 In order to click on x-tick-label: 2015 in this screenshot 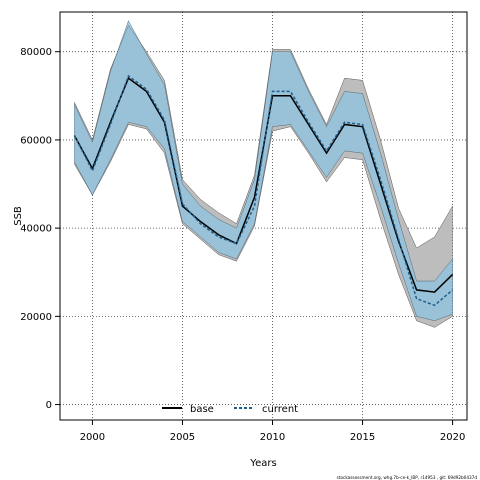, I will do `click(362, 437)`.